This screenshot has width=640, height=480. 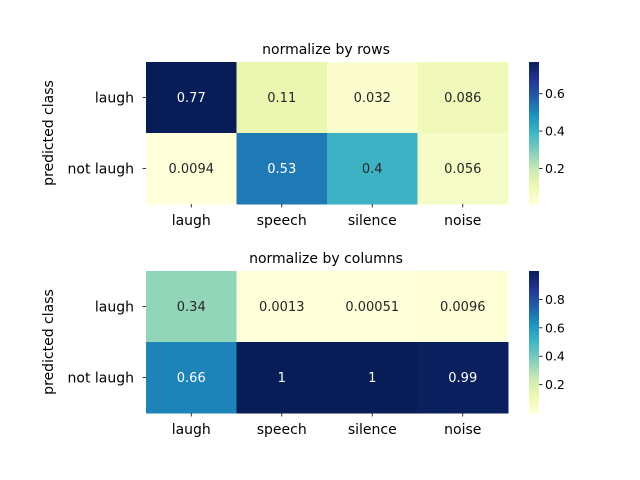 What do you see at coordinates (372, 169) in the screenshot?
I see `cell-value-label: 0.4` at bounding box center [372, 169].